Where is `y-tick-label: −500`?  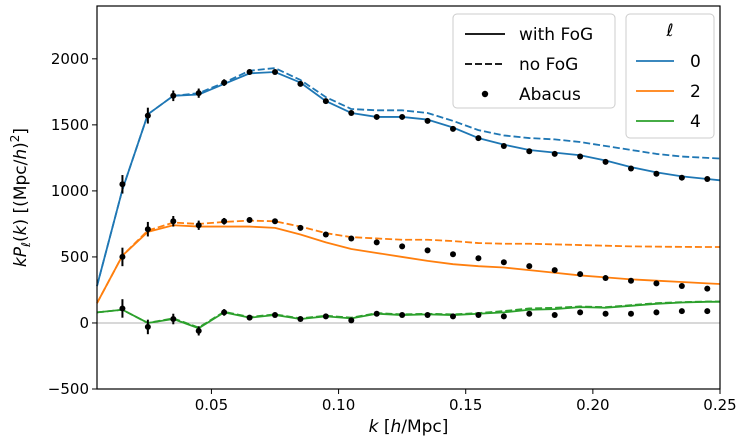
y-tick-label: −500 is located at coordinates (68, 389).